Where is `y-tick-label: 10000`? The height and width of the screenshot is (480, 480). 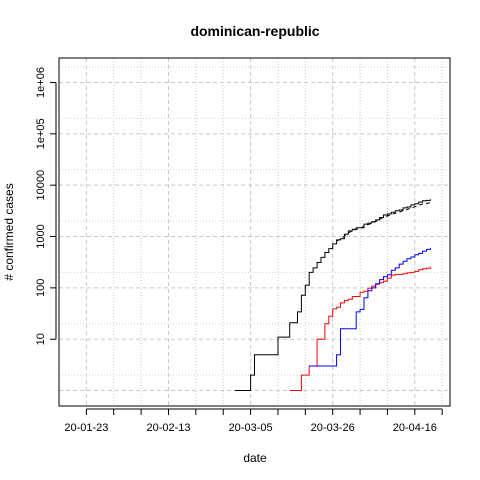 y-tick-label: 10000 is located at coordinates (41, 185).